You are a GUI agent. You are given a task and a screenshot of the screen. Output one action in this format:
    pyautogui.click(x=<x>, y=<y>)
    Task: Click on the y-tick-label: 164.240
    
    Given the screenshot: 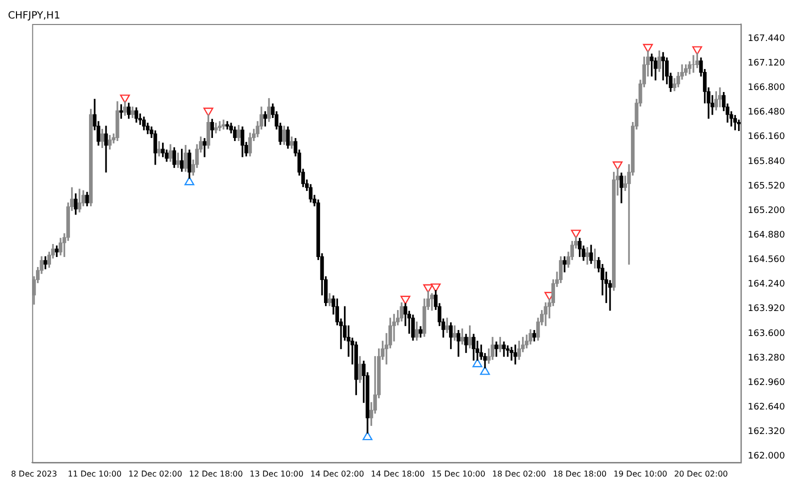 What is the action you would take?
    pyautogui.click(x=767, y=285)
    